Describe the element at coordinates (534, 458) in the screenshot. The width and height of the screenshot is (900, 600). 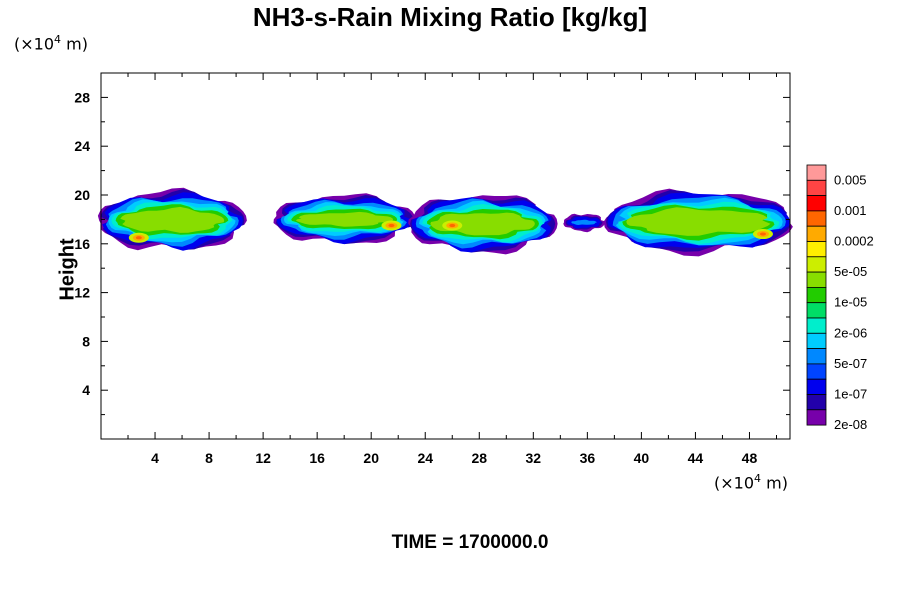
I see `x-tick-label: 32` at that location.